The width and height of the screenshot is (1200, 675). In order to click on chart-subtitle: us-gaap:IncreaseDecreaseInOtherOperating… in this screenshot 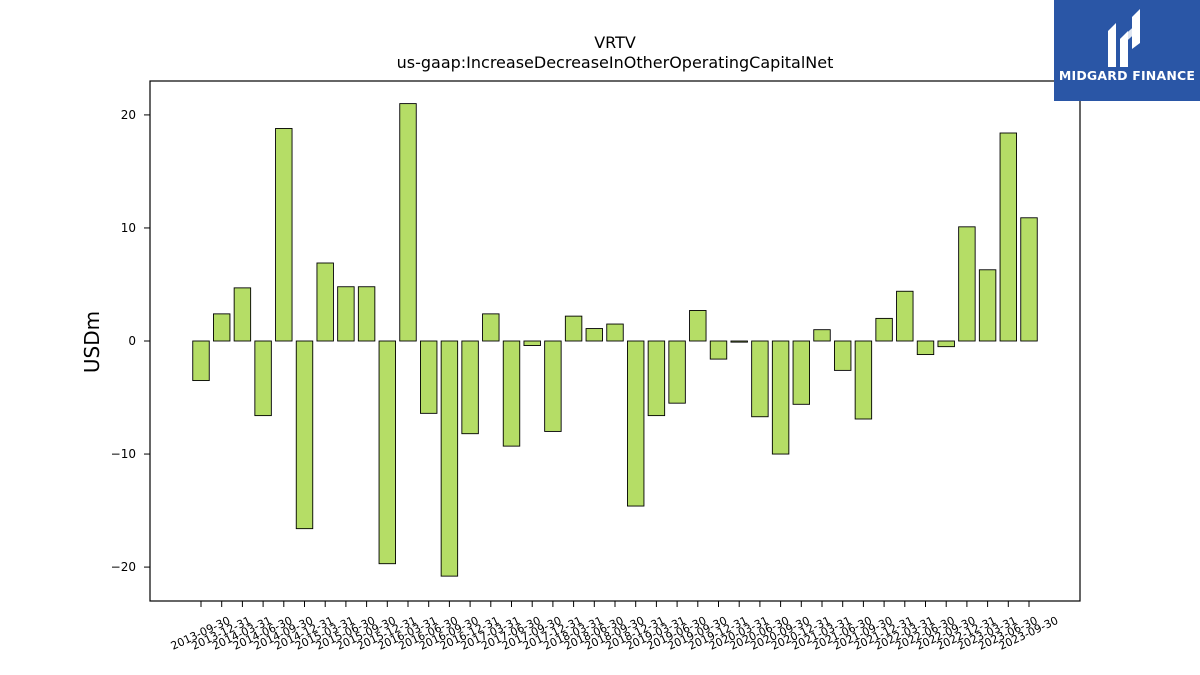, I will do `click(615, 62)`.